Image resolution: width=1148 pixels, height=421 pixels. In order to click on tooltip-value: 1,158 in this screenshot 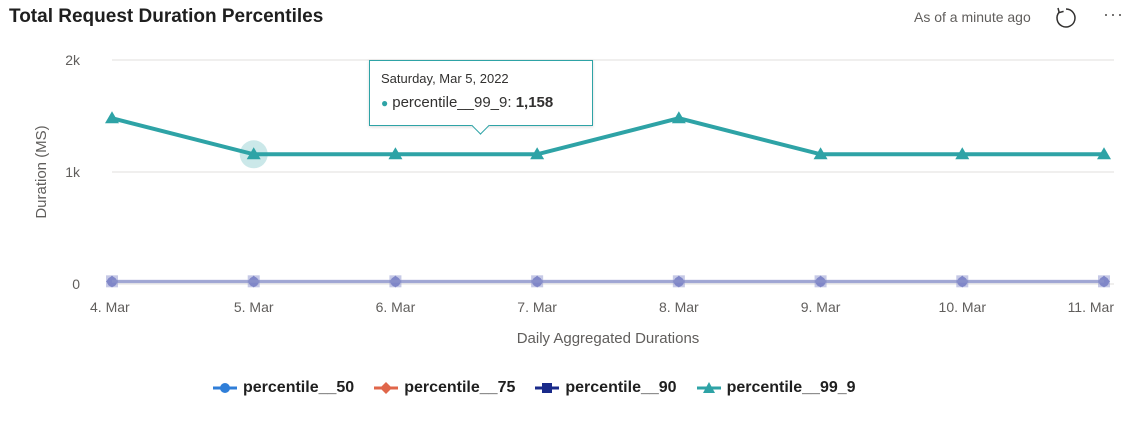, I will do `click(534, 102)`.